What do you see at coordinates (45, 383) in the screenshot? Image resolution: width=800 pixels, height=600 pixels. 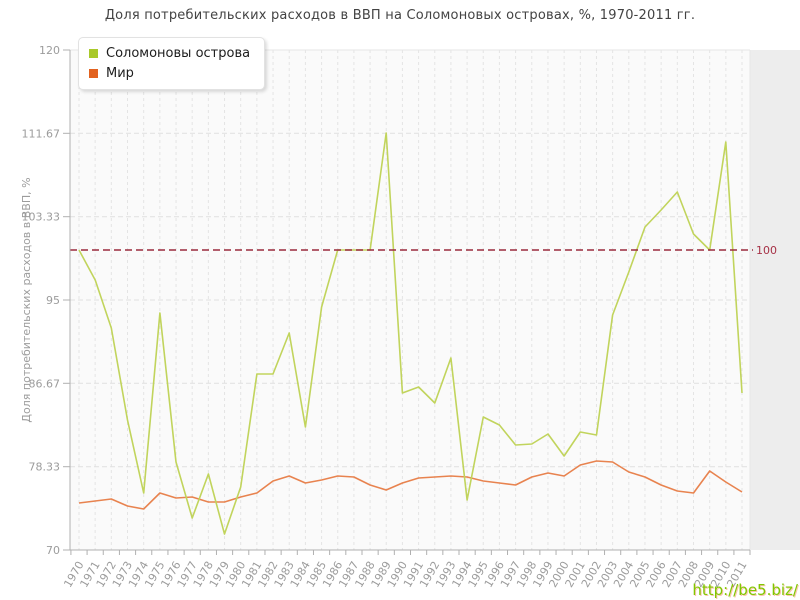 I see `y-tick-label: 86.67` at bounding box center [45, 383].